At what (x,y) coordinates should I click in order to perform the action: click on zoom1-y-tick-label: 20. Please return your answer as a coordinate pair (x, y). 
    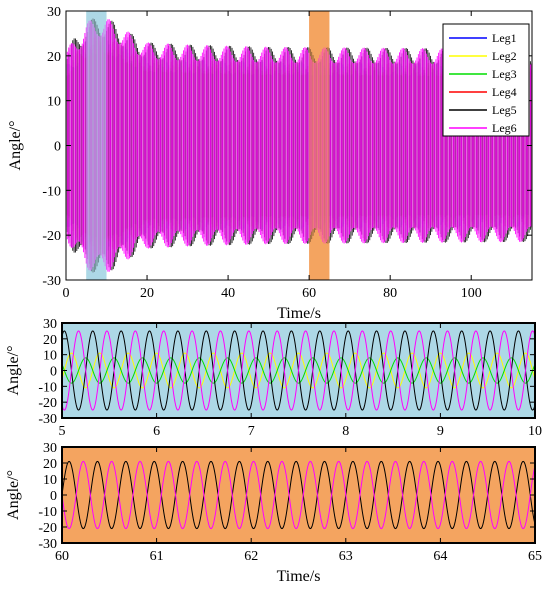
    Looking at the image, I should click on (50, 340).